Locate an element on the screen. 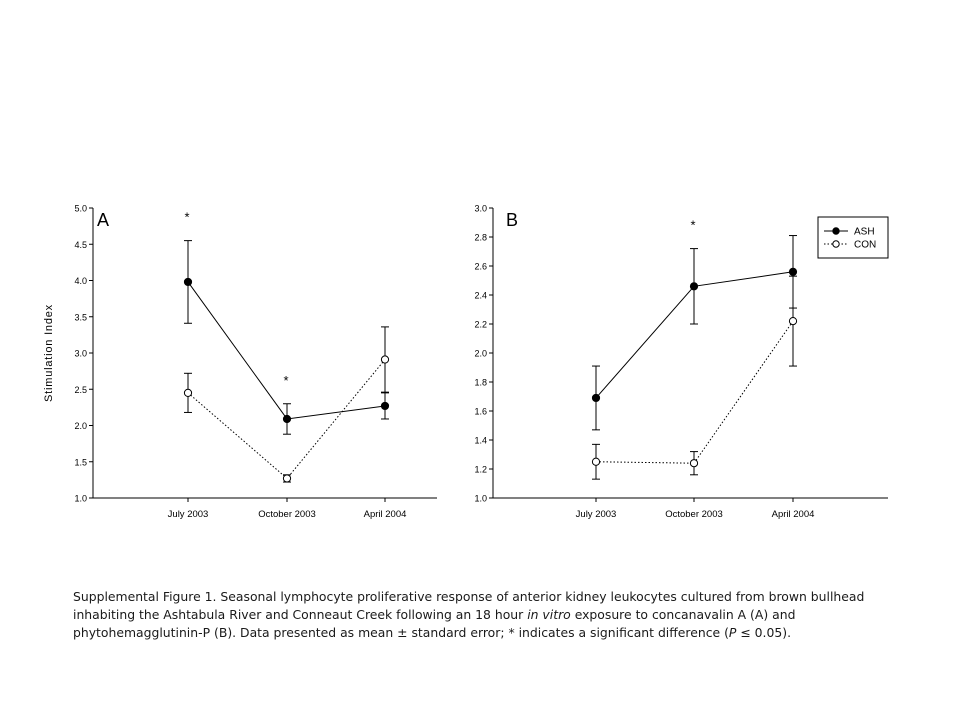  y-tick-label: 2.8 is located at coordinates (480, 238).